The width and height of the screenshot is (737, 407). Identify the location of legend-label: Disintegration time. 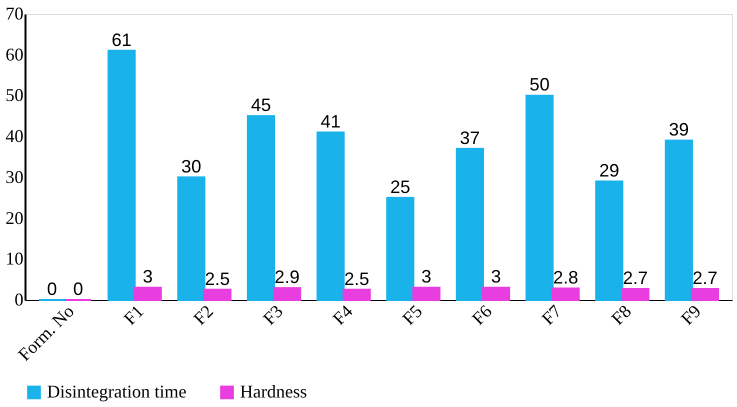
(116, 391).